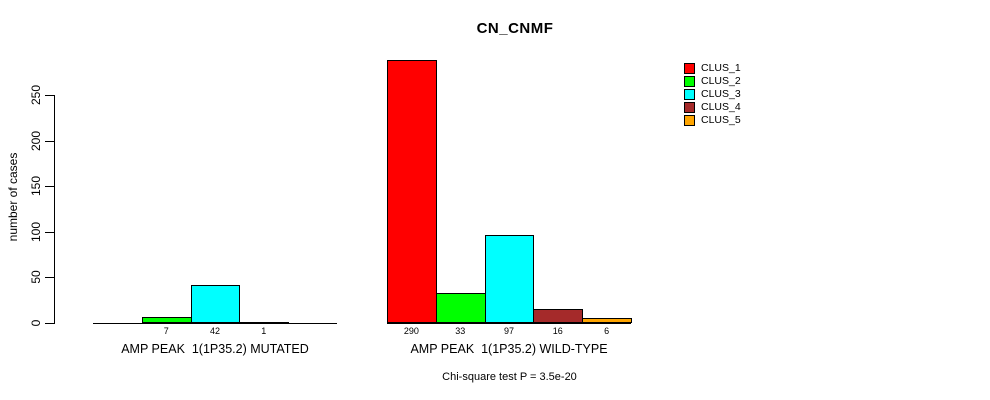 Image resolution: width=990 pixels, height=400 pixels. Describe the element at coordinates (460, 331) in the screenshot. I see `bar-count-label: 33` at that location.